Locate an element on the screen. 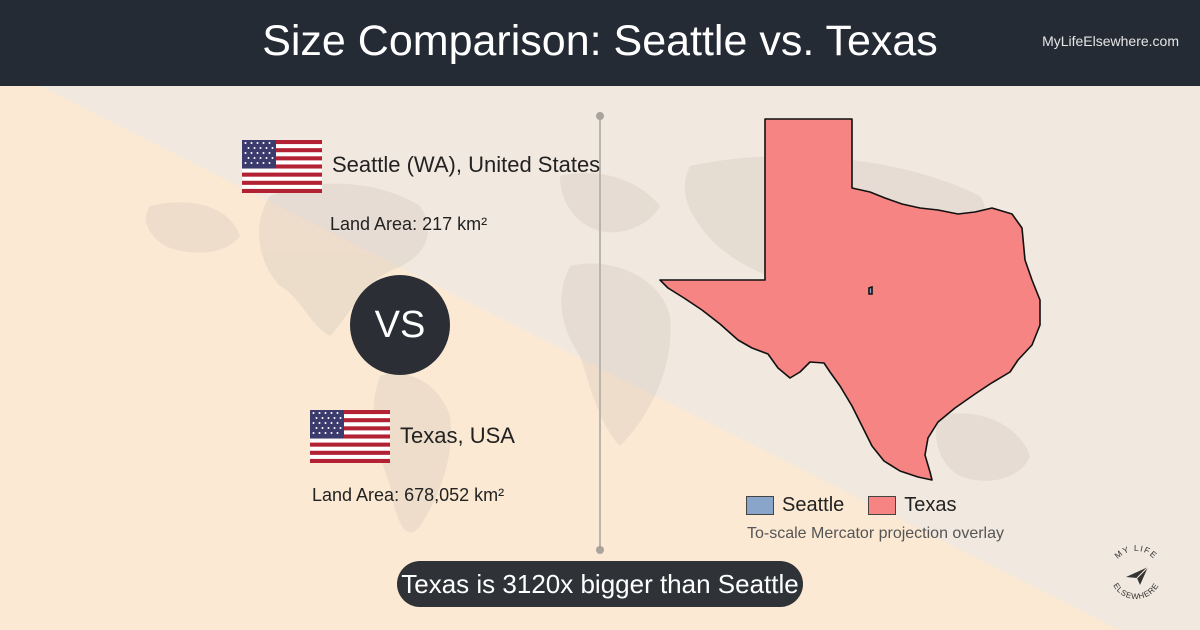 The image size is (1200, 630). legend-item-texas: Texas is located at coordinates (912, 505).